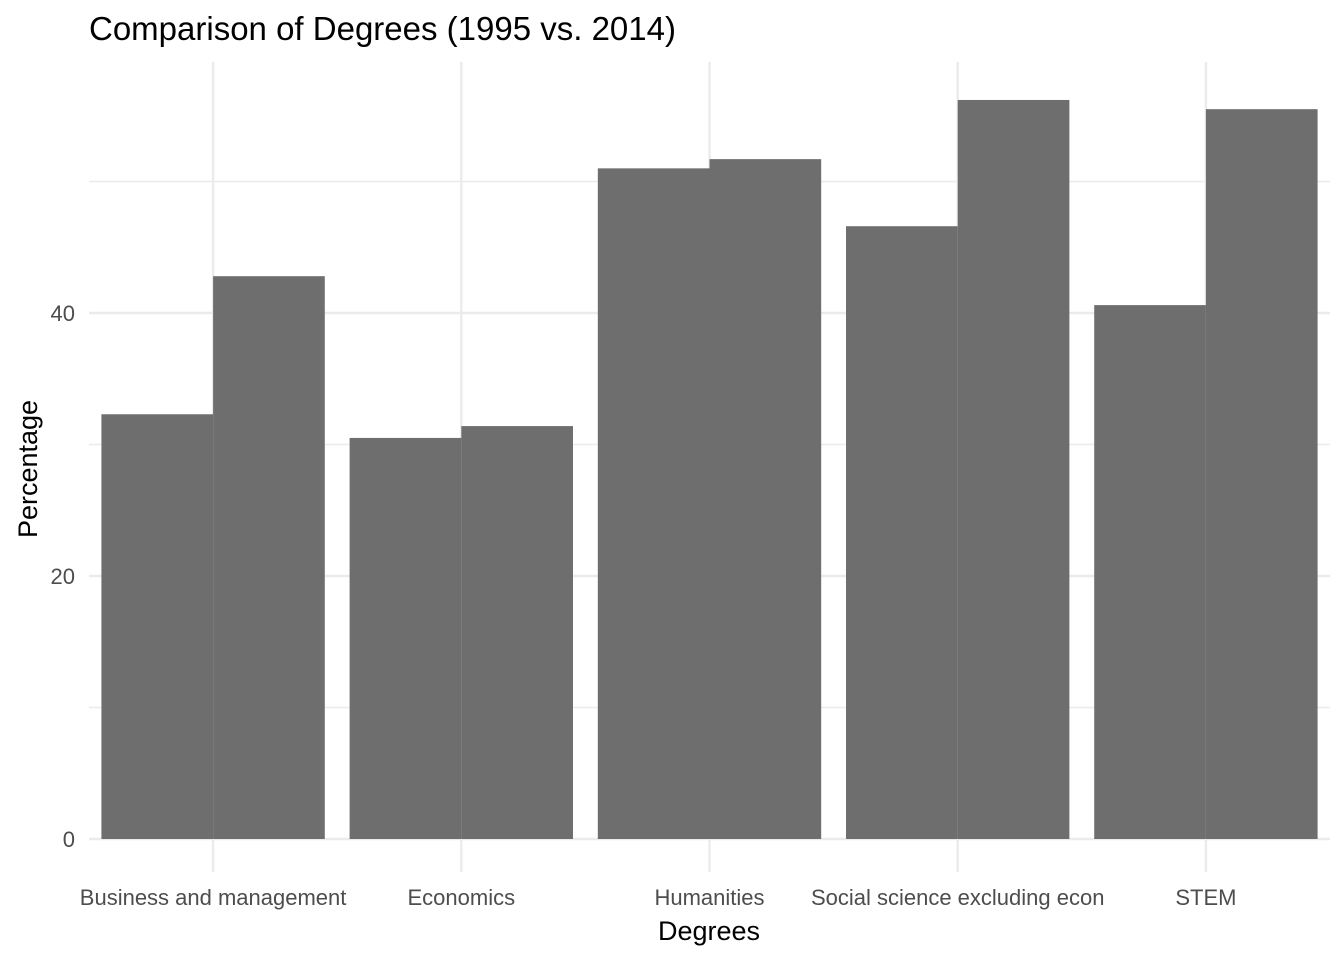 Image resolution: width=1344 pixels, height=960 pixels. Describe the element at coordinates (382, 28) in the screenshot. I see `chart-title: Comparison of Degrees (1995 vs. 2014)` at that location.